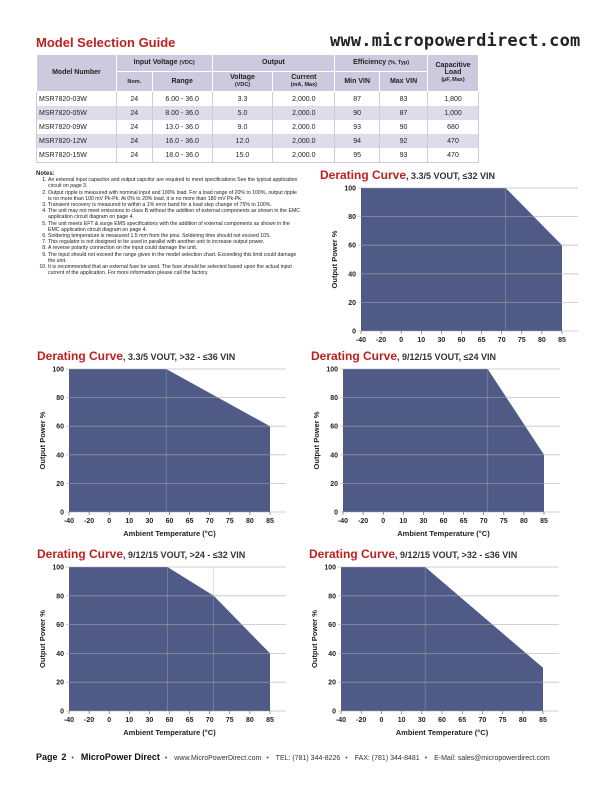  What do you see at coordinates (447, 357) in the screenshot?
I see `chart-subtitle: , 9/12/15 VOUT, ≤24 VIN` at bounding box center [447, 357].